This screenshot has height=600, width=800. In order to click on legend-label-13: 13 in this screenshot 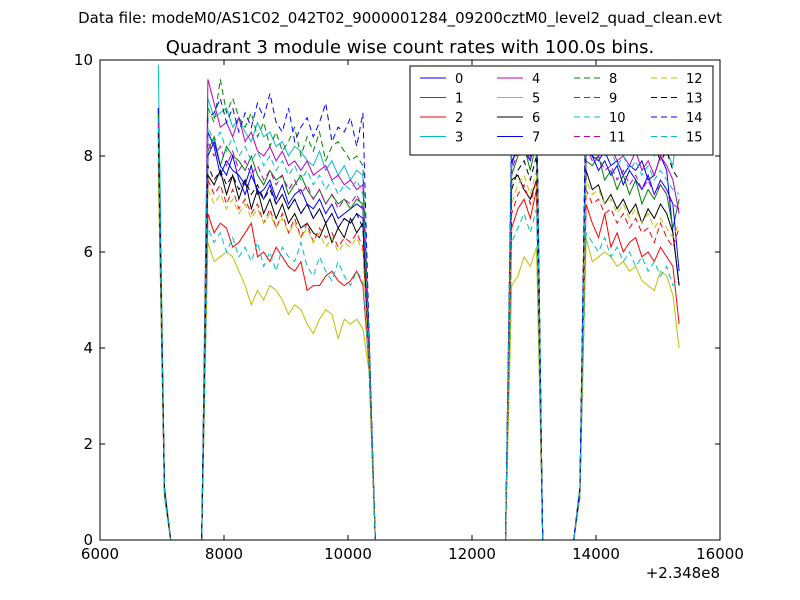, I will do `click(694, 99)`.